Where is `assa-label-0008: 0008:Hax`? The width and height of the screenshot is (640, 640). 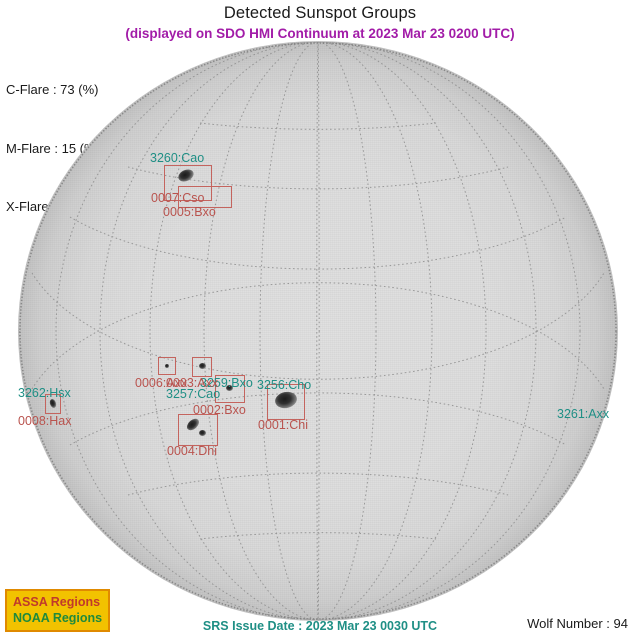 assa-label-0008: 0008:Hax is located at coordinates (45, 421).